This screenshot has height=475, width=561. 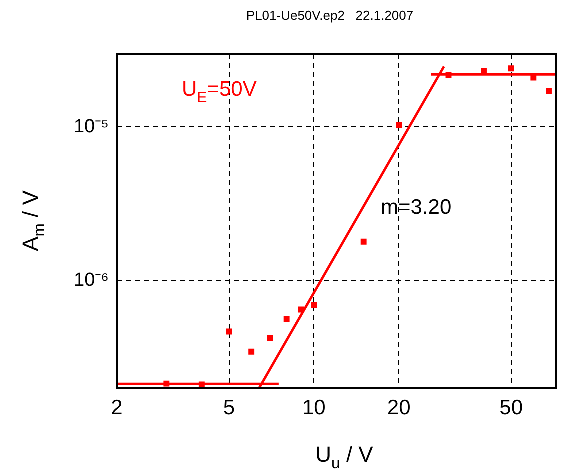 What do you see at coordinates (330, 15) in the screenshot?
I see `chart-title: PL01-Ue50V.ep2 22.1.2007` at bounding box center [330, 15].